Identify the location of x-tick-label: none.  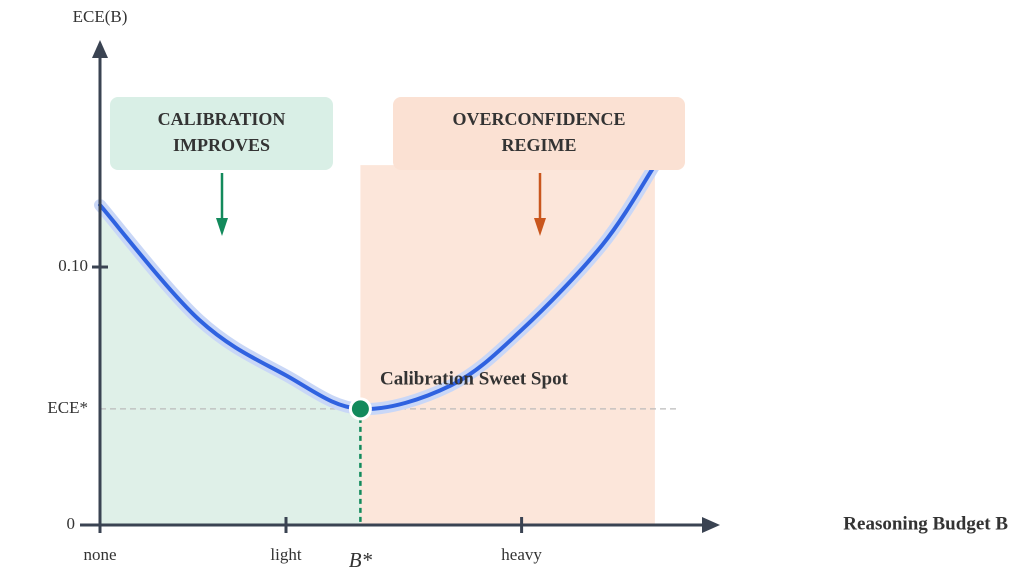
(99, 554).